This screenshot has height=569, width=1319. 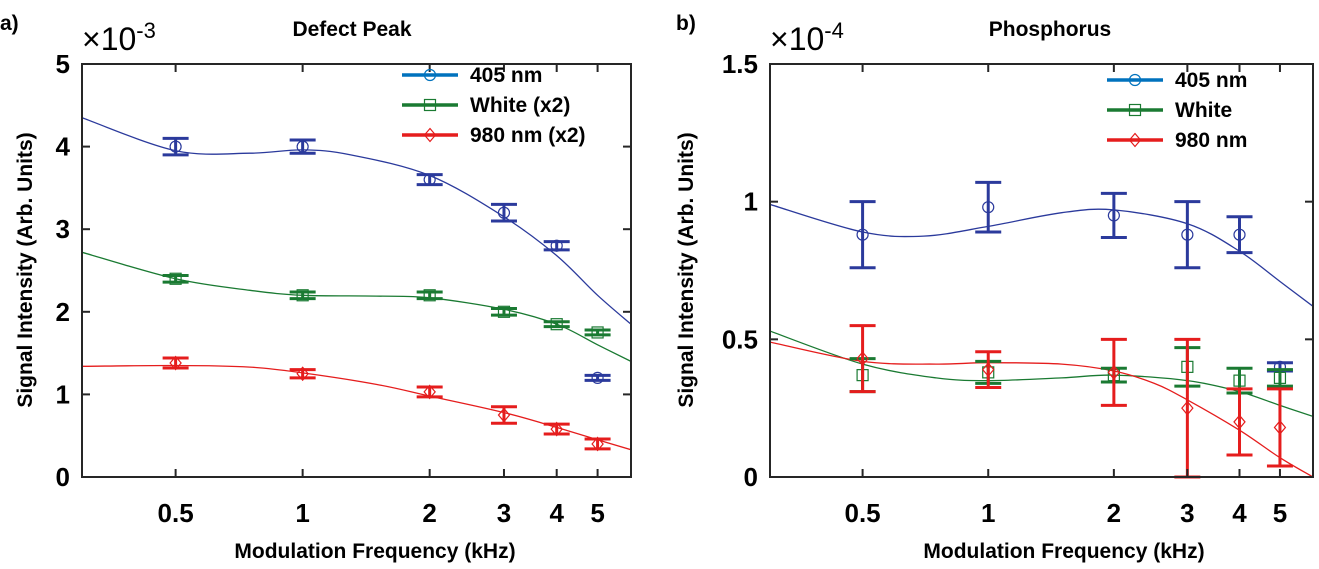 I want to click on panel-a-x-tick-label-0: 0.5, so click(x=176, y=513).